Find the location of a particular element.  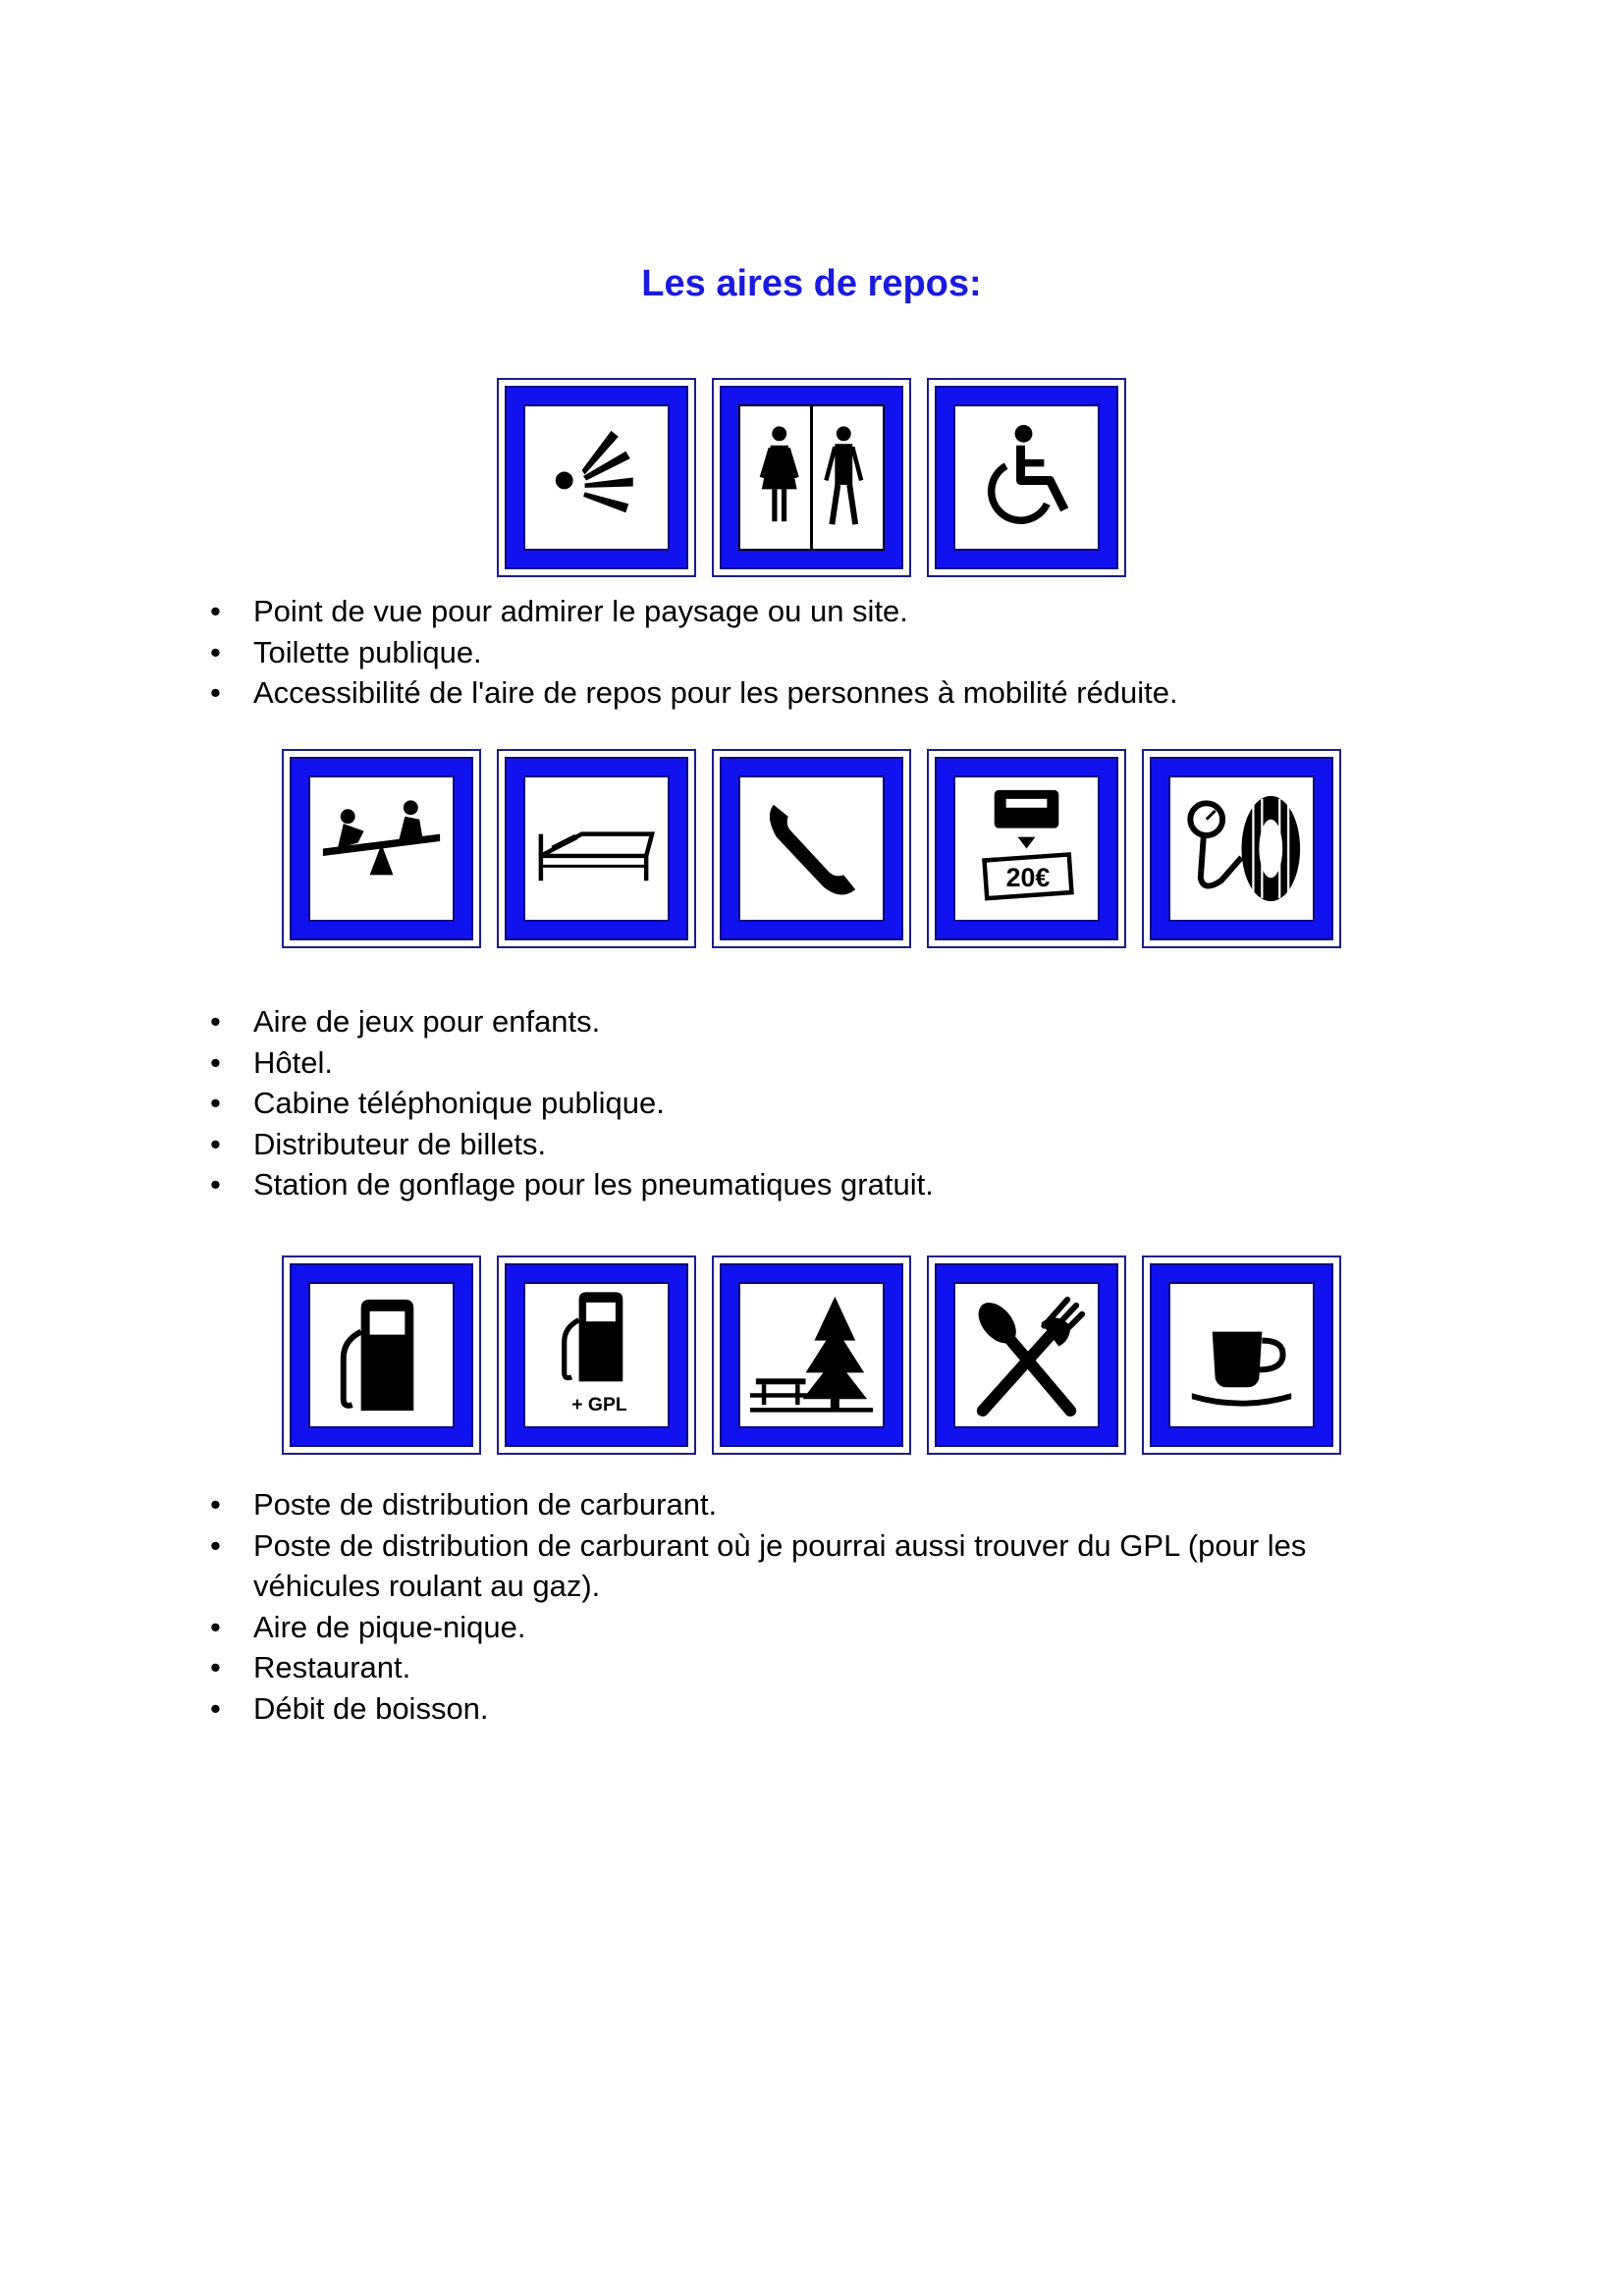

page-title: Les aires de repos: is located at coordinates (811, 283).